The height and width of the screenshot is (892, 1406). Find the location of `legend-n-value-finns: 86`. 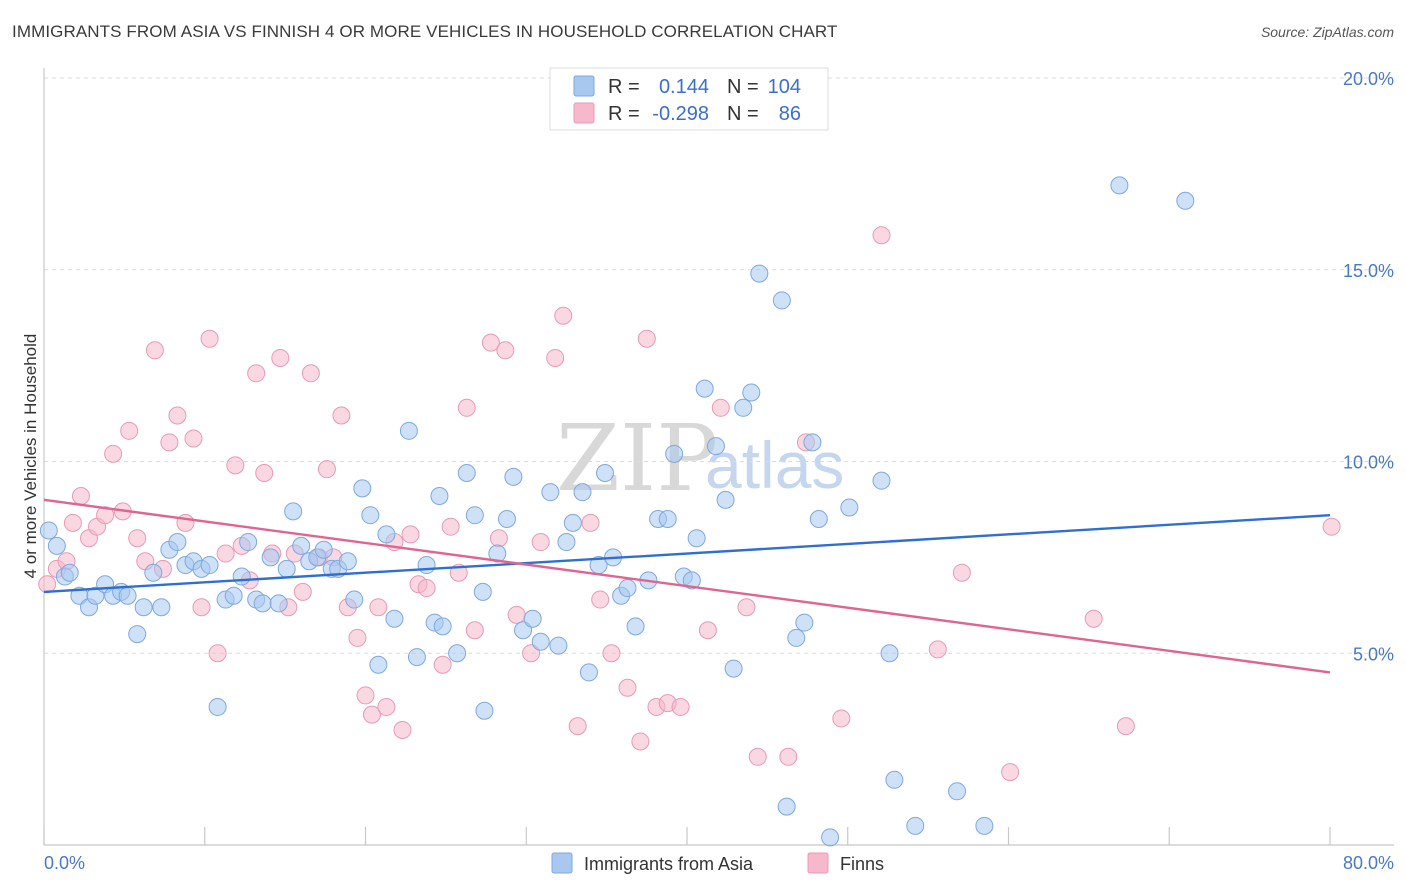

legend-n-value-finns: 86 is located at coordinates (790, 114).